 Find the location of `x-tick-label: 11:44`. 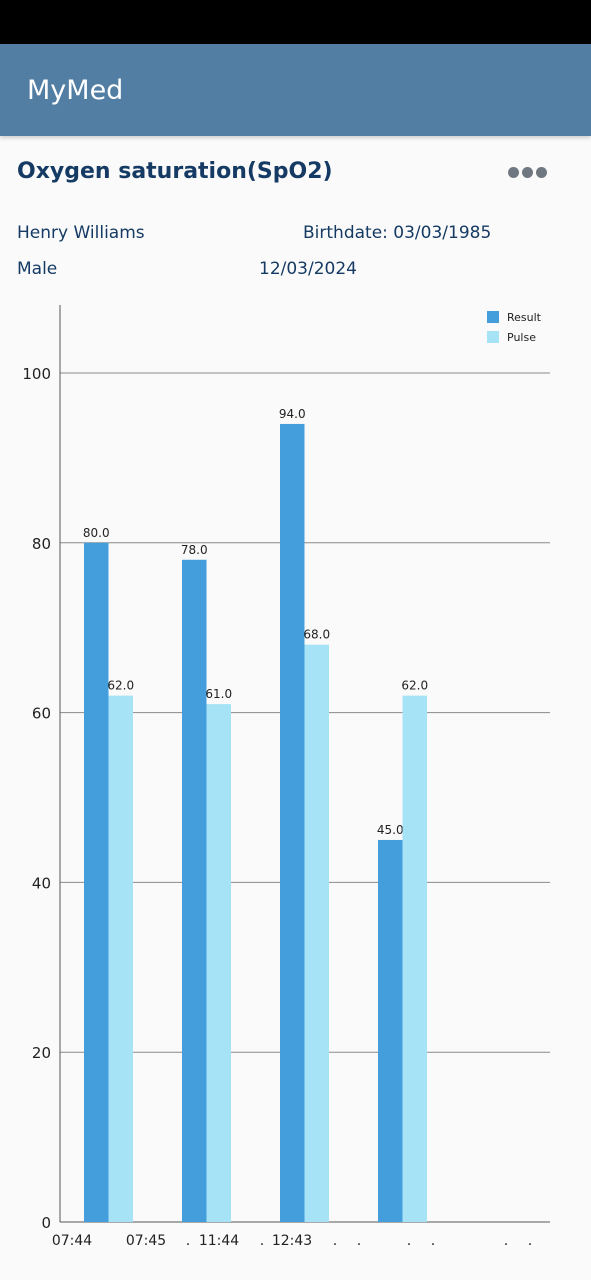

x-tick-label: 11:44 is located at coordinates (219, 1241).